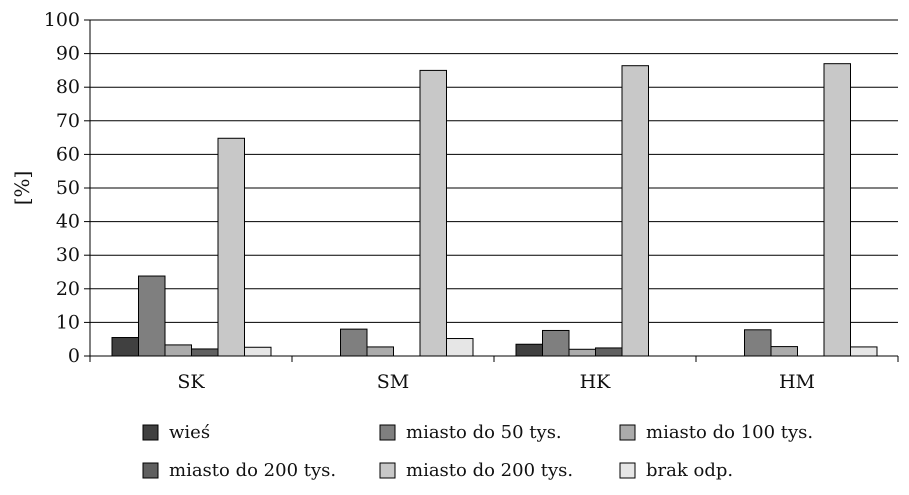  Describe the element at coordinates (689, 470) in the screenshot. I see `legend-entry: brak odp.` at that location.